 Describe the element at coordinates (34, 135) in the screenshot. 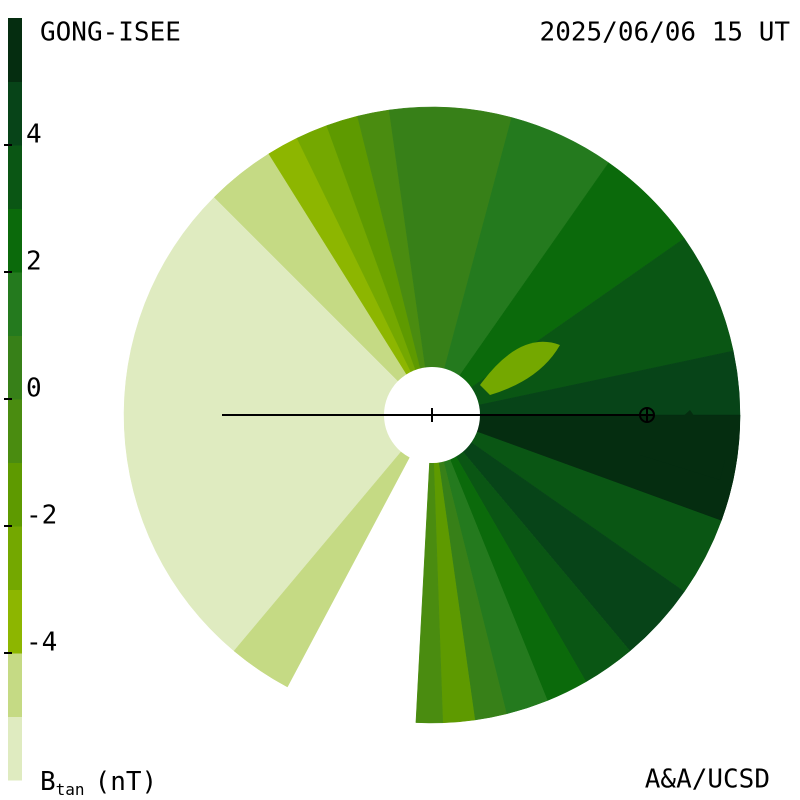

I see `colorbar-tick-label: 4` at that location.